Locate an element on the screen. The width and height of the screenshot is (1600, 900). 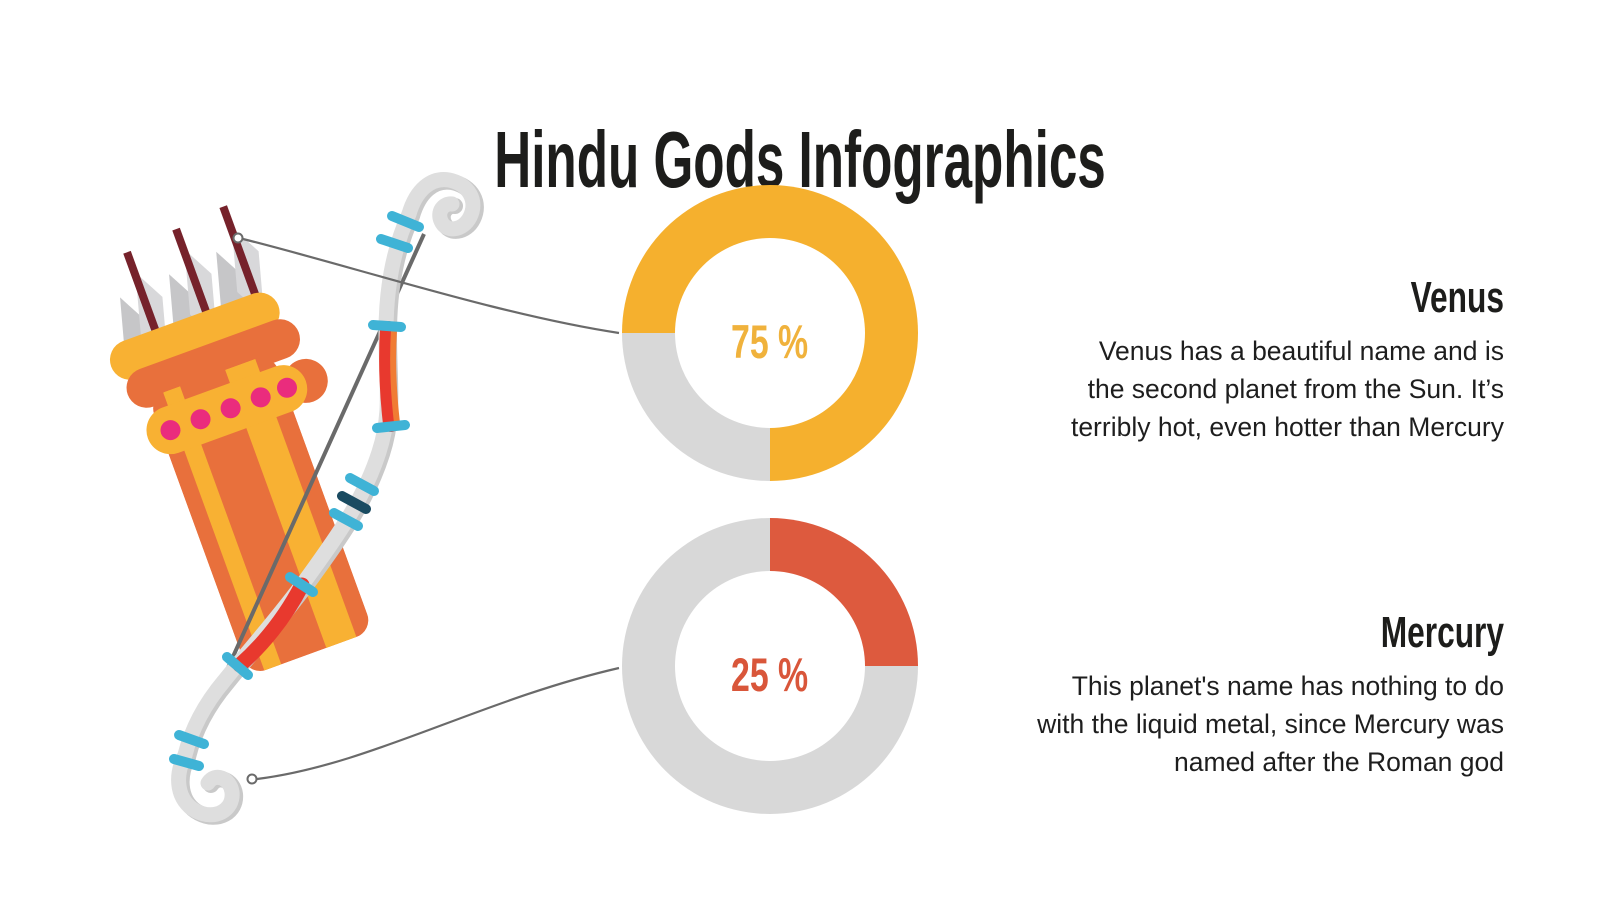
quiver-collar-orange is located at coordinates (213, 363).